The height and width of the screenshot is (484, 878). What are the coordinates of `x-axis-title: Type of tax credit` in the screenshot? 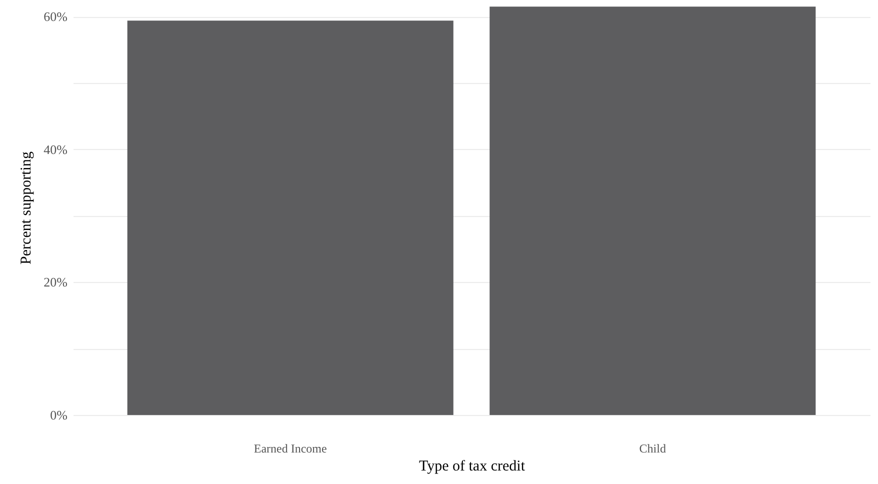 It's located at (472, 466).